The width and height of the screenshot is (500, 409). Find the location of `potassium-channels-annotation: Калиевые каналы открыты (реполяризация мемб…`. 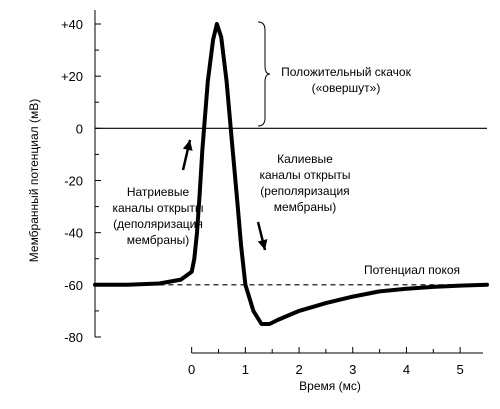

potassium-channels-annotation: Калиевые каналы открыты (реполяризация мемб… is located at coordinates (304, 183).